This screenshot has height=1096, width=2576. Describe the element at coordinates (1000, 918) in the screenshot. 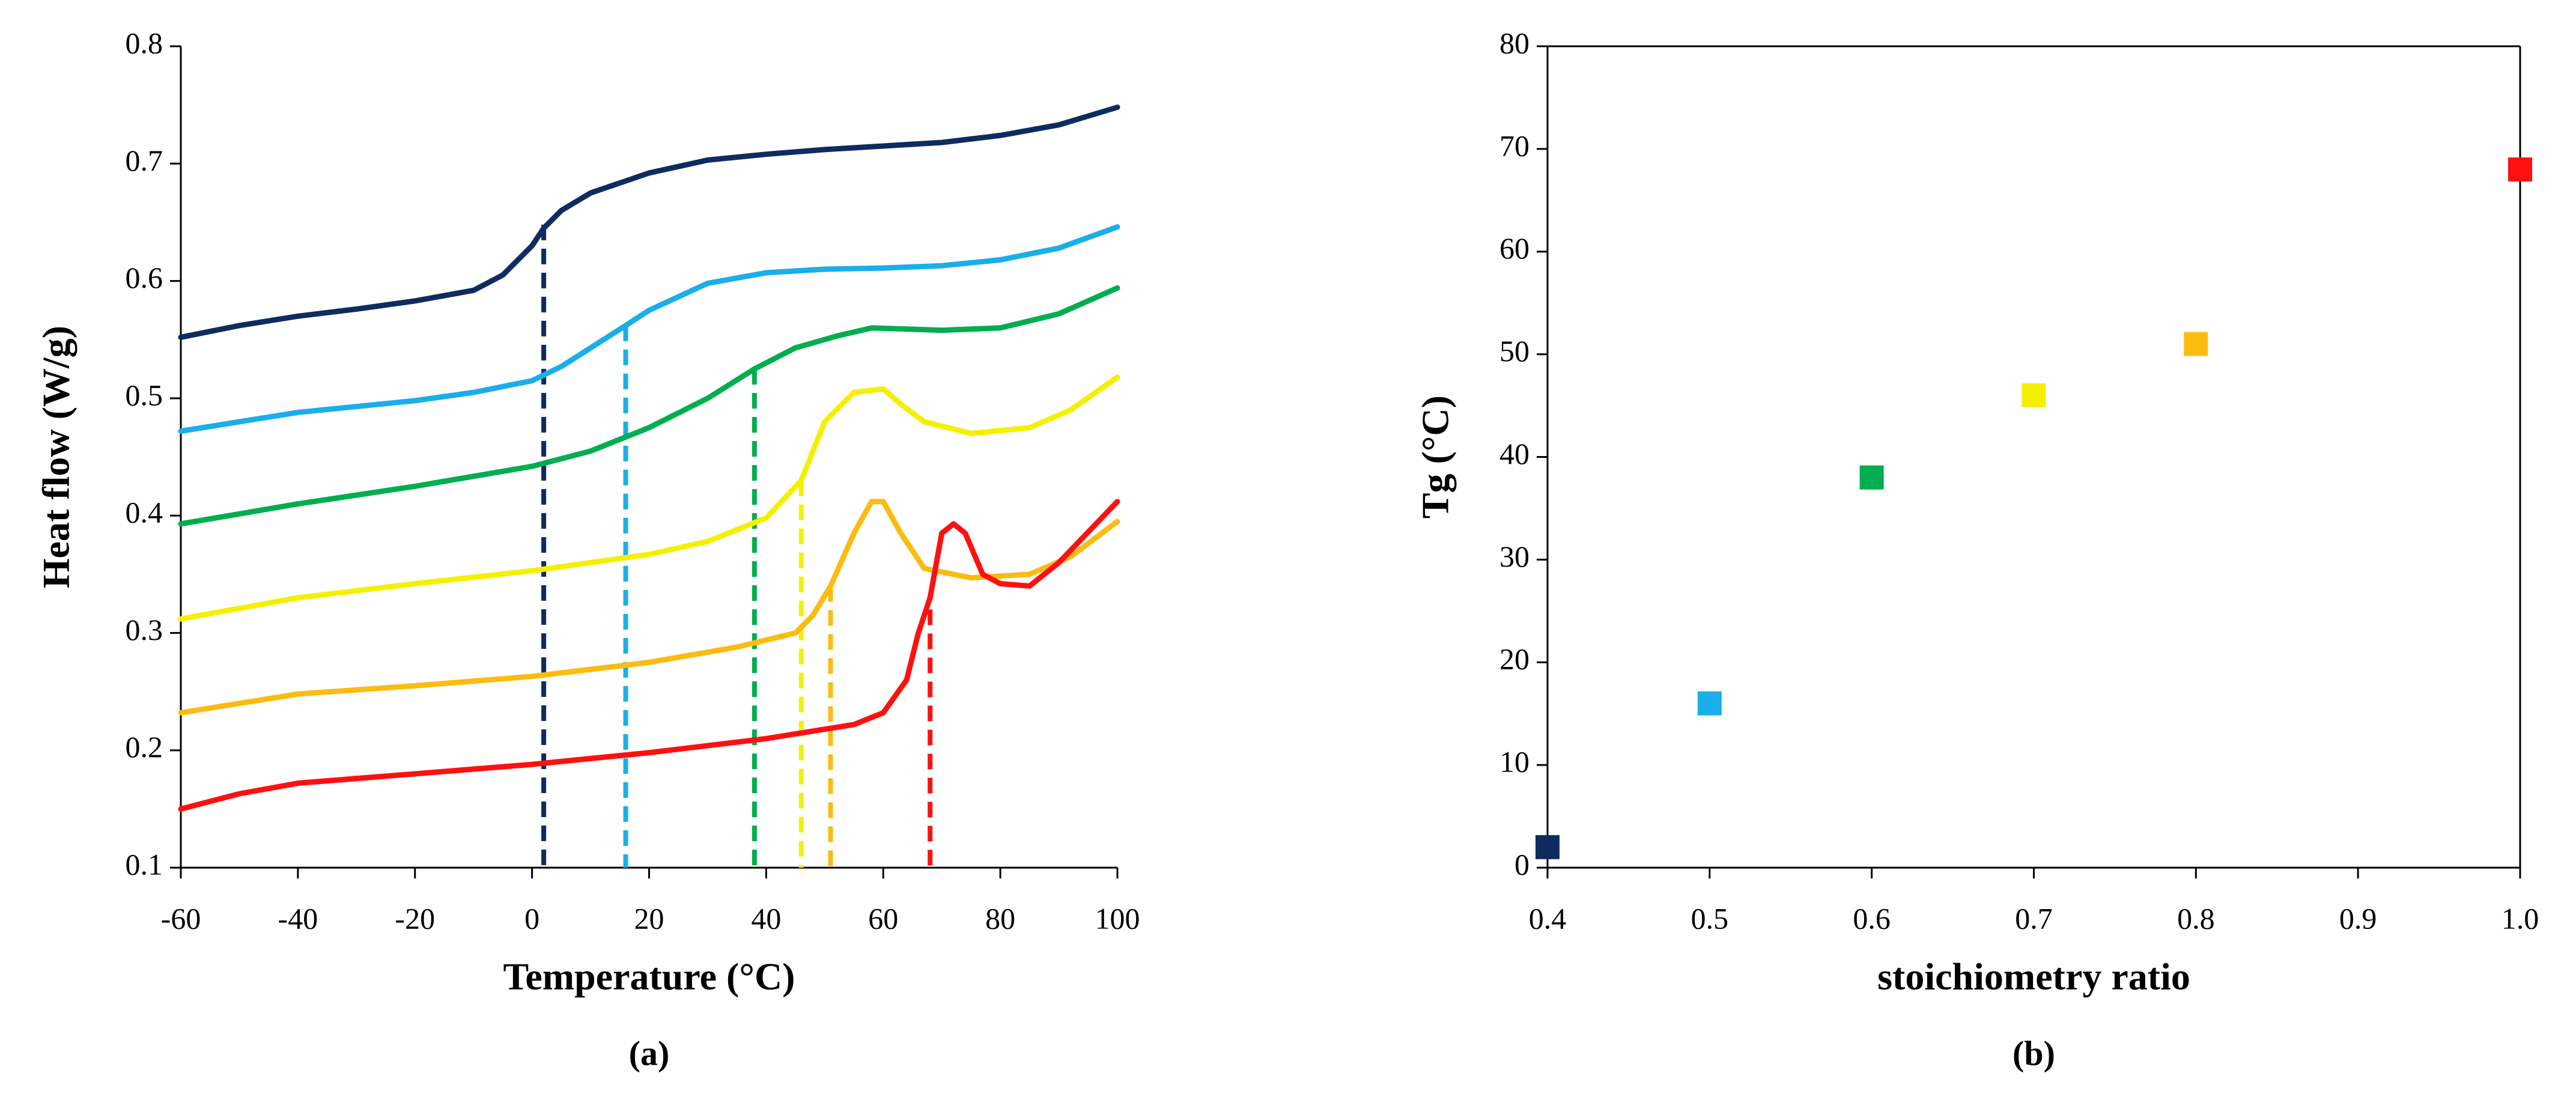

I see `x-tick-label: 80` at that location.